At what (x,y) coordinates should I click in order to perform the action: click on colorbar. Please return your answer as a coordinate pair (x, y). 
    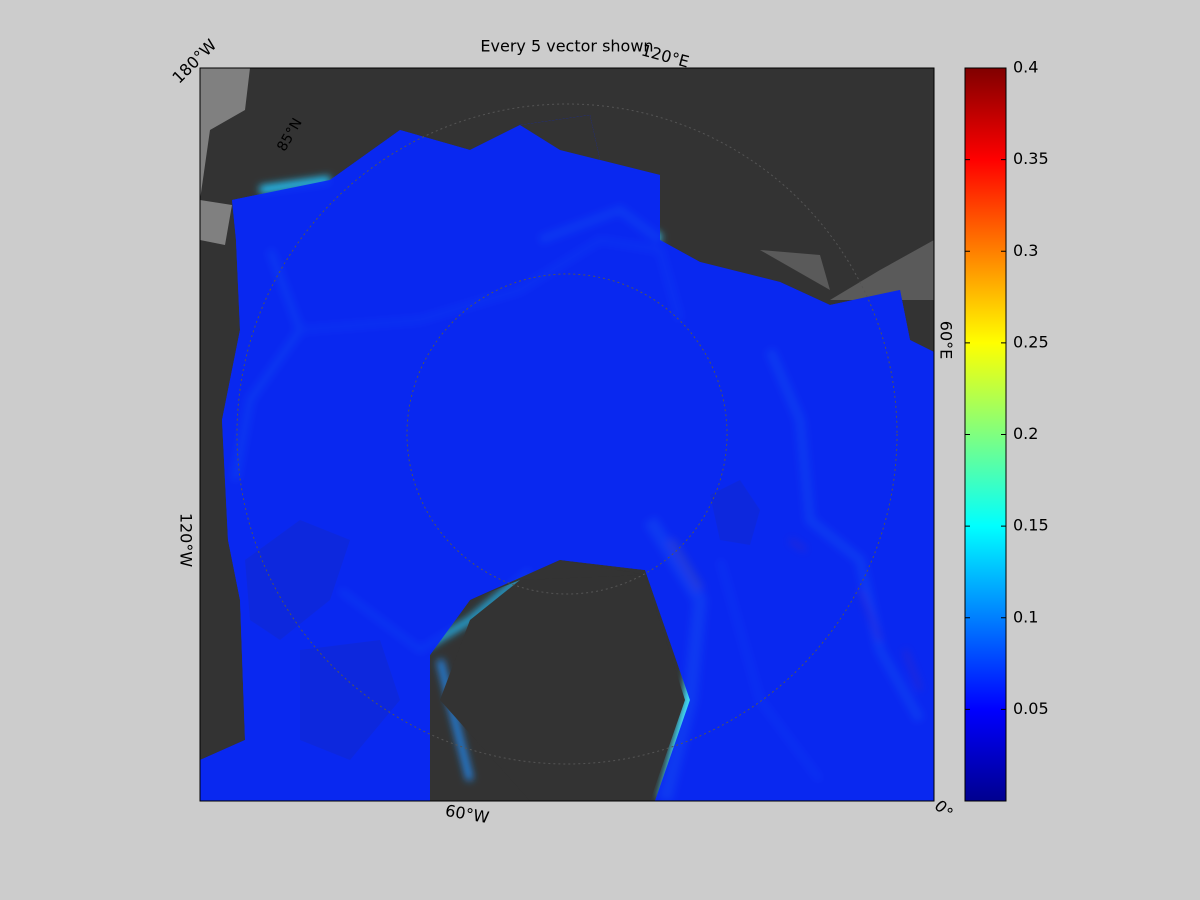
    Looking at the image, I should click on (985, 434).